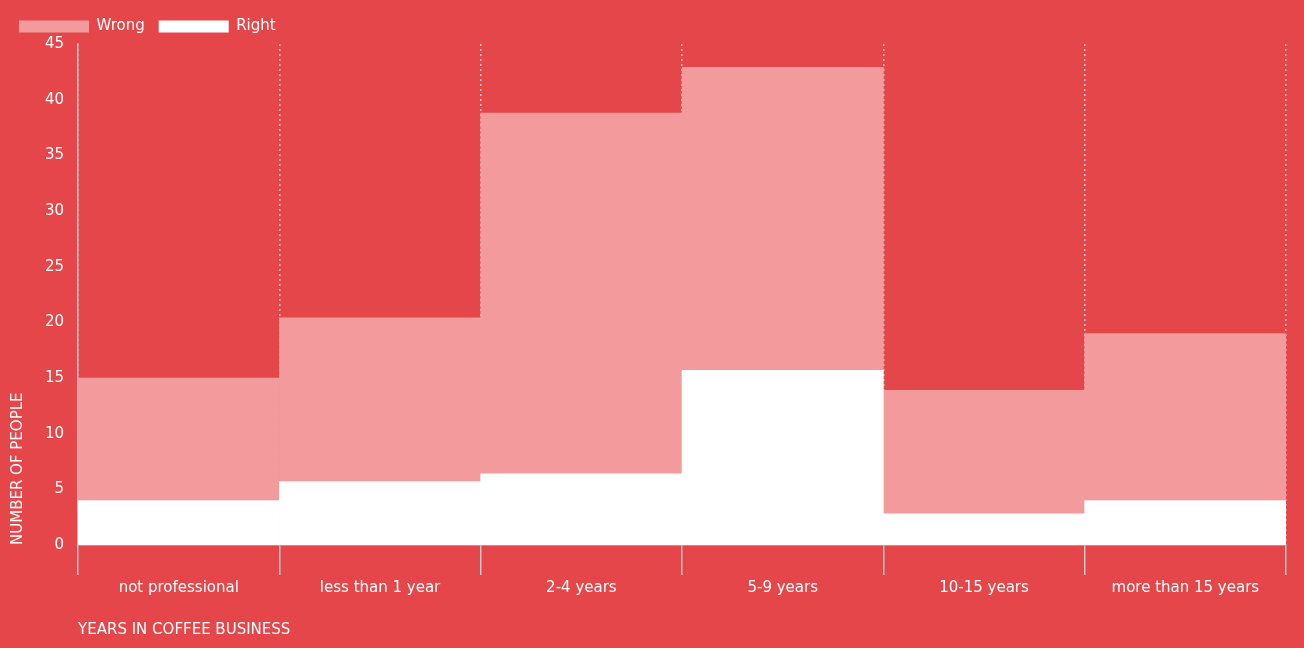 The image size is (1304, 648). Describe the element at coordinates (54, 432) in the screenshot. I see `y-tick-label: 10` at that location.